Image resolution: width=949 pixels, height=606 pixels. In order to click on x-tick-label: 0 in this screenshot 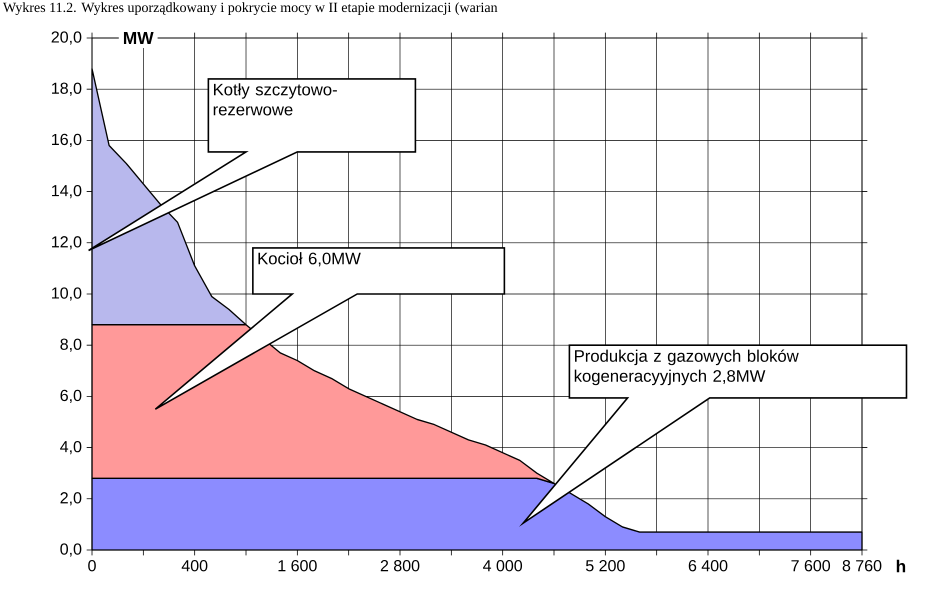, I will do `click(92, 566)`.